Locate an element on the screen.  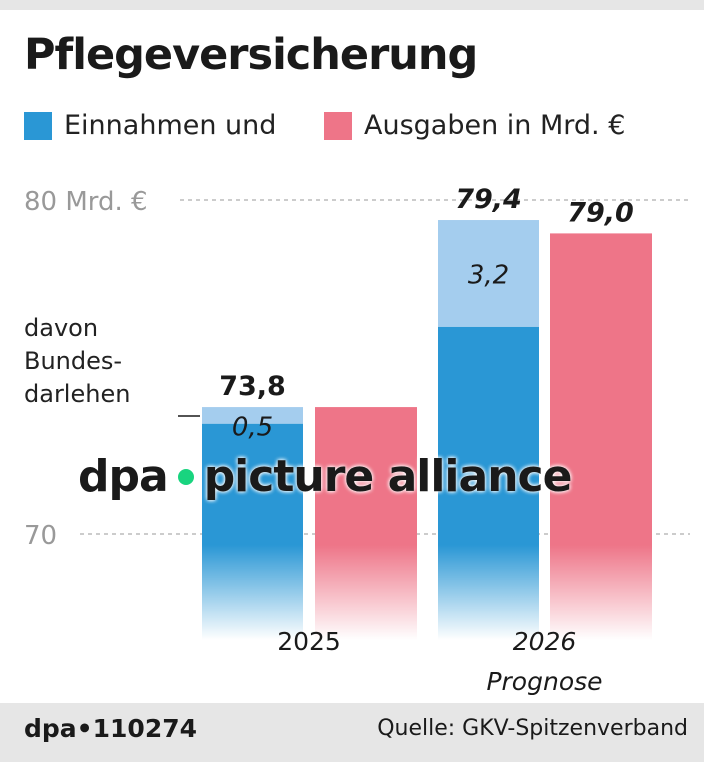
y-tick-label: 70 is located at coordinates (40, 536).